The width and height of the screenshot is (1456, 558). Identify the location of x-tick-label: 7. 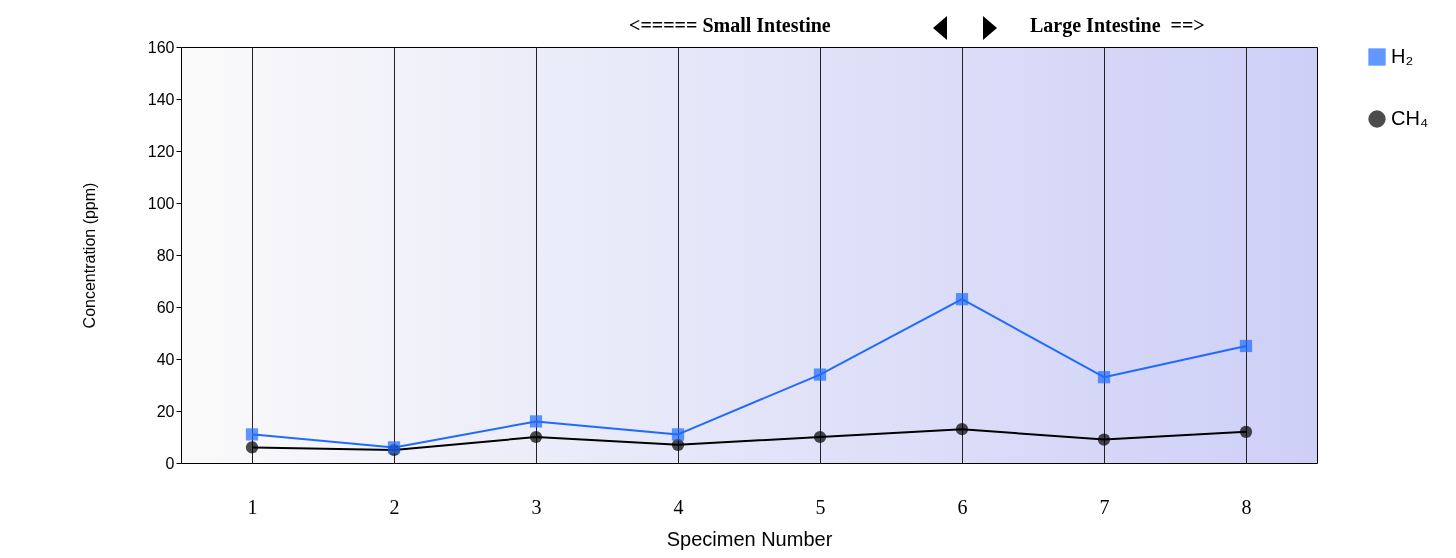
(1104, 506).